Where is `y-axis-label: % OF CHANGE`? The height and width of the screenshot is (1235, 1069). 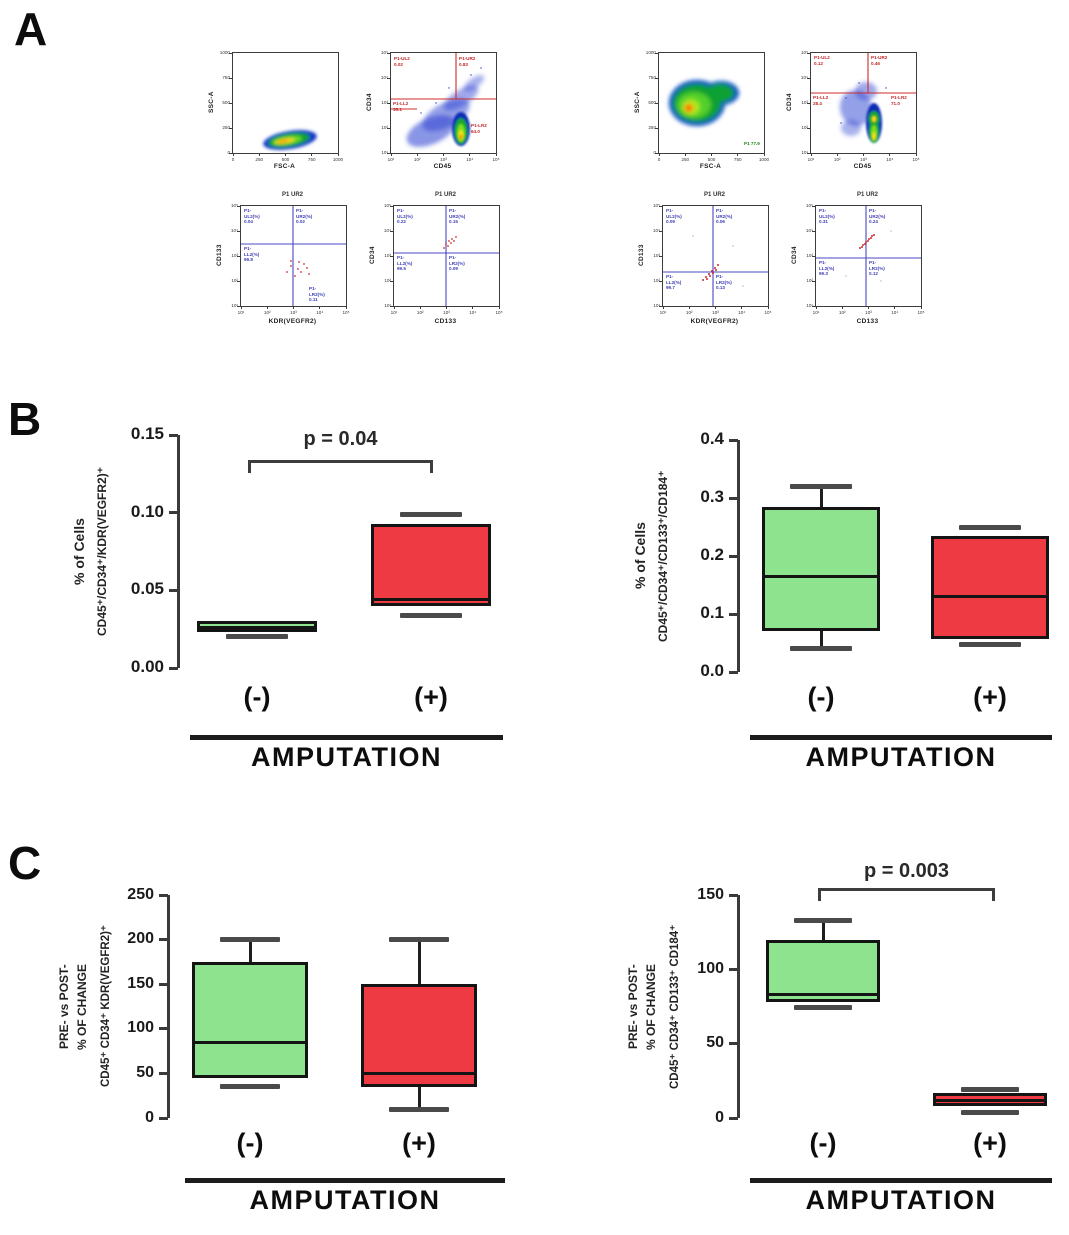 y-axis-label: % OF CHANGE is located at coordinates (82, 1006).